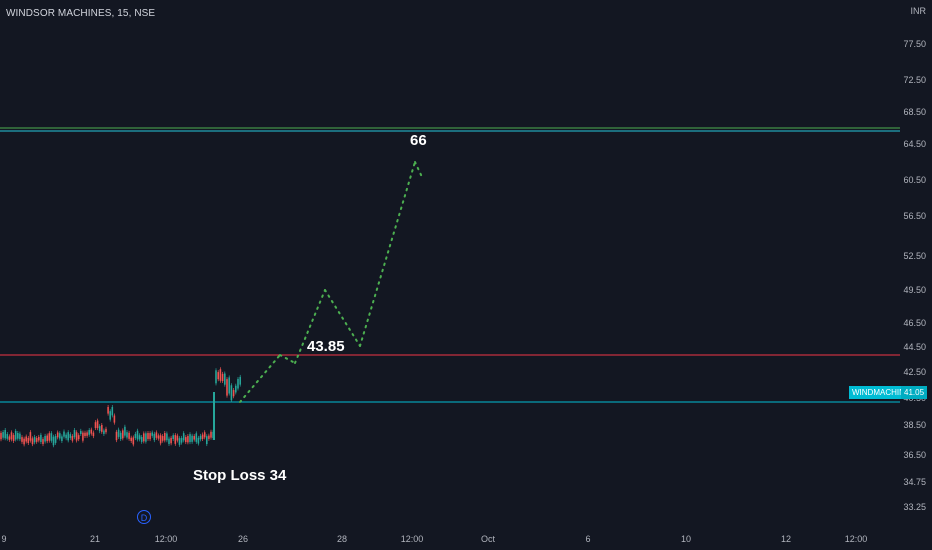  I want to click on current-price-tag: 41.05, so click(914, 392).